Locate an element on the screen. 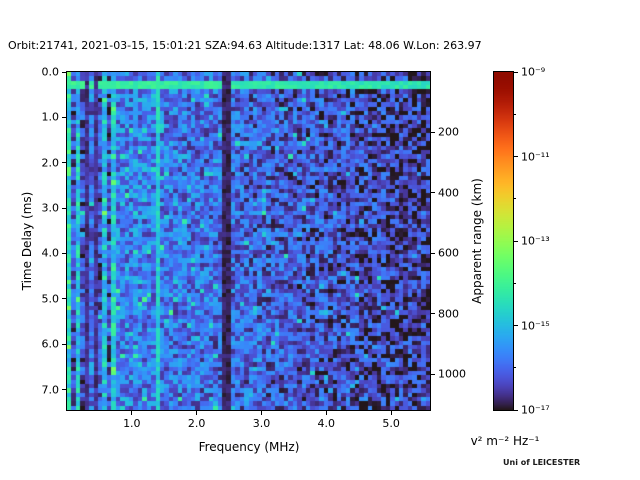 The image size is (640, 480). y-axis-label-left: Time Delay (ms) is located at coordinates (27, 241).